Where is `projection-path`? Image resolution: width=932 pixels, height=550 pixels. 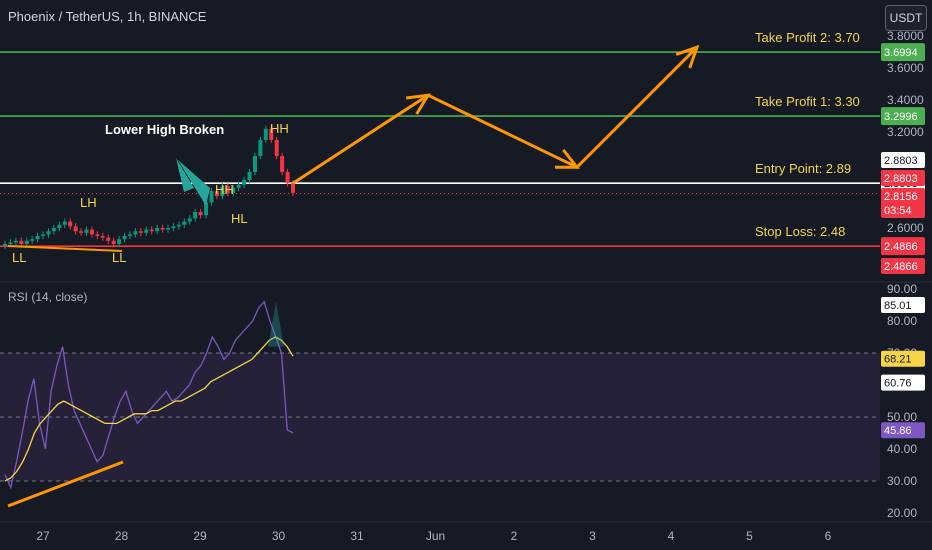
projection-path is located at coordinates (495, 115).